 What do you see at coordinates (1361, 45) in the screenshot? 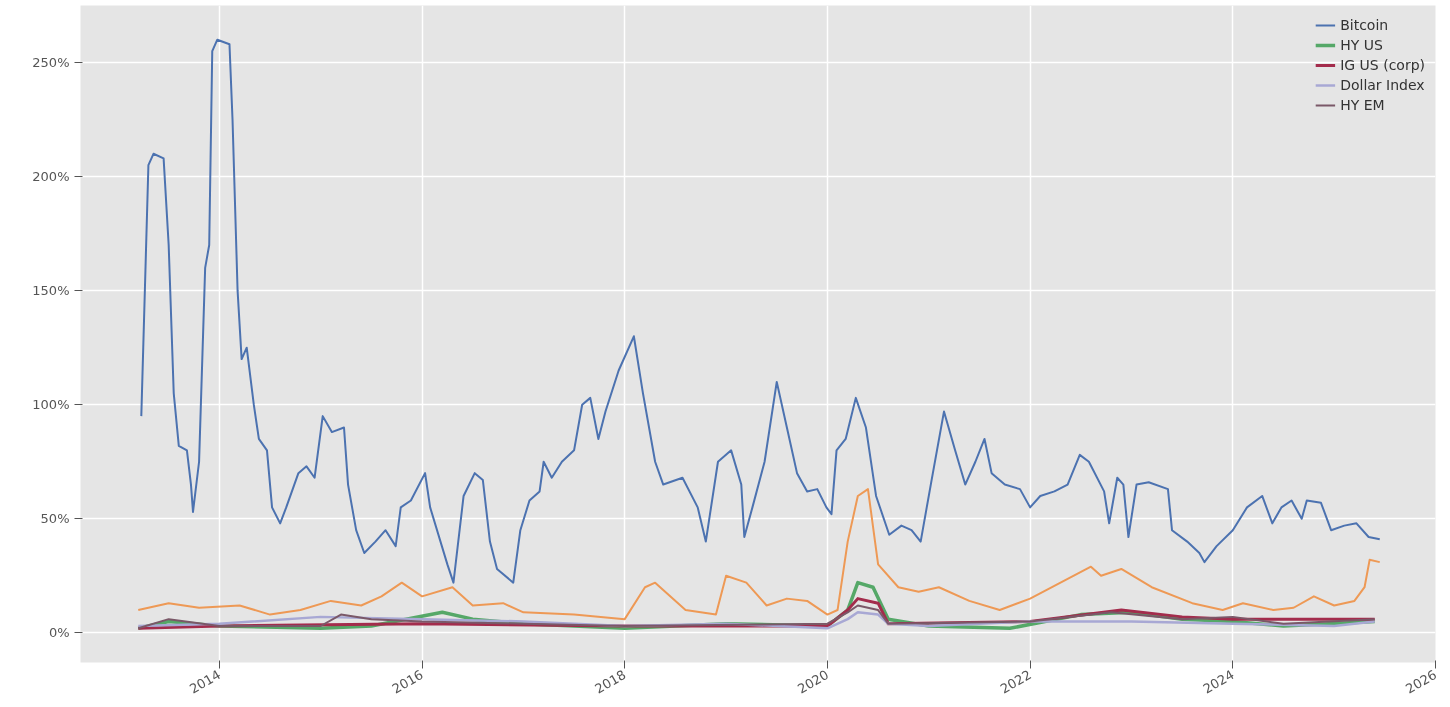
I see `legend-label: HY US` at bounding box center [1361, 45].